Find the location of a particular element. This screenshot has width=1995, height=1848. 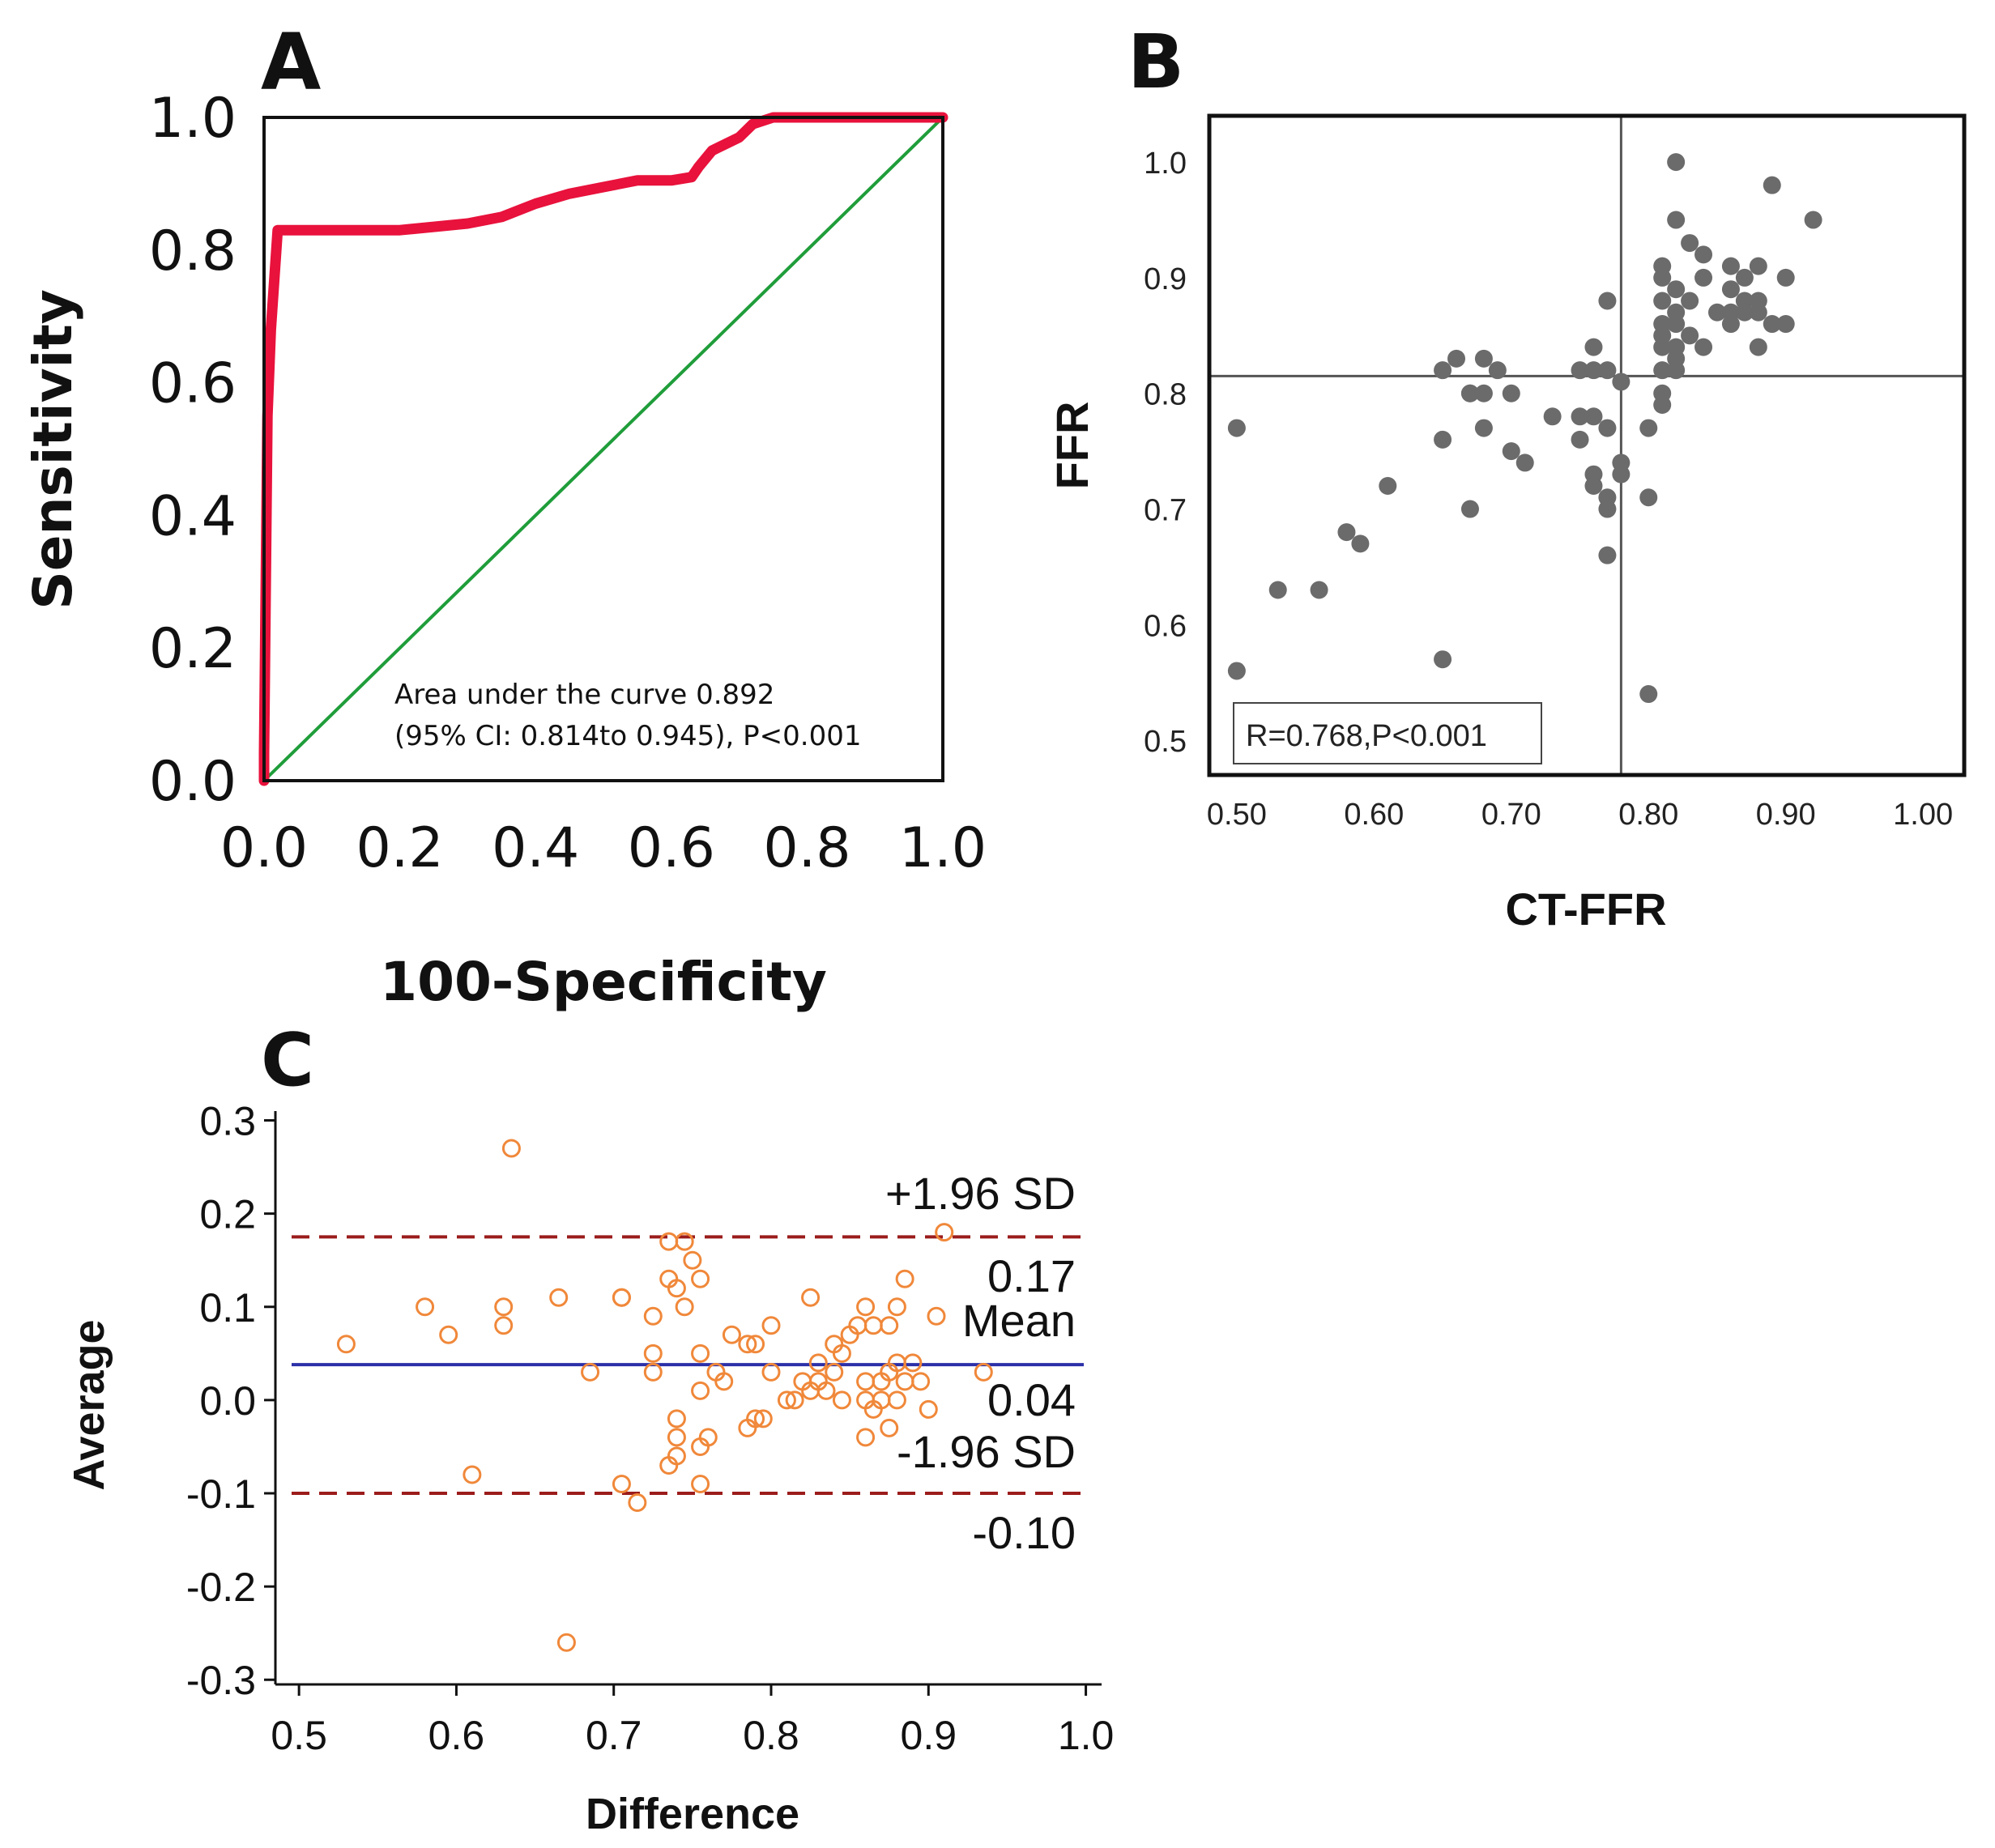

panel-b-y-tick-label: 0.5 is located at coordinates (1165, 742).